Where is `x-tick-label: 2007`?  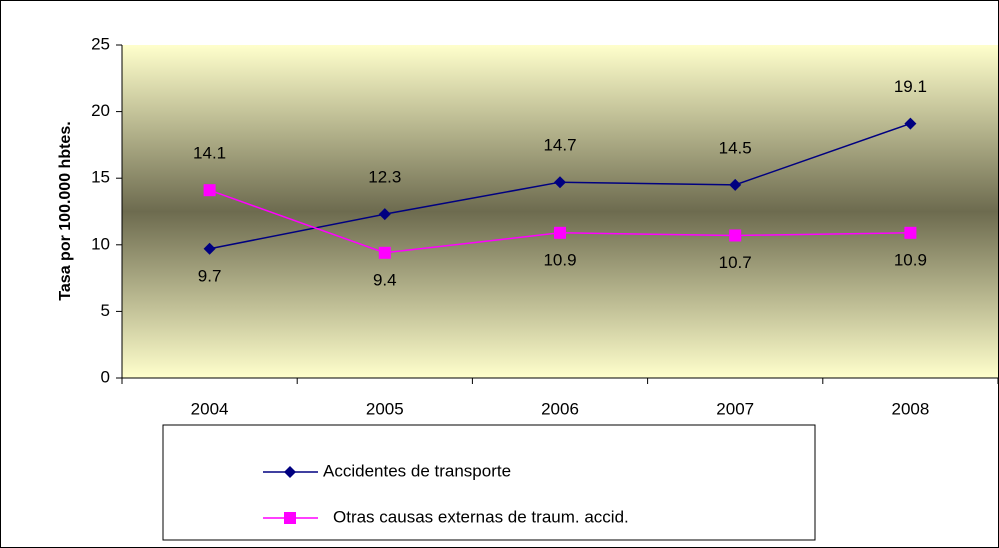 x-tick-label: 2007 is located at coordinates (735, 408).